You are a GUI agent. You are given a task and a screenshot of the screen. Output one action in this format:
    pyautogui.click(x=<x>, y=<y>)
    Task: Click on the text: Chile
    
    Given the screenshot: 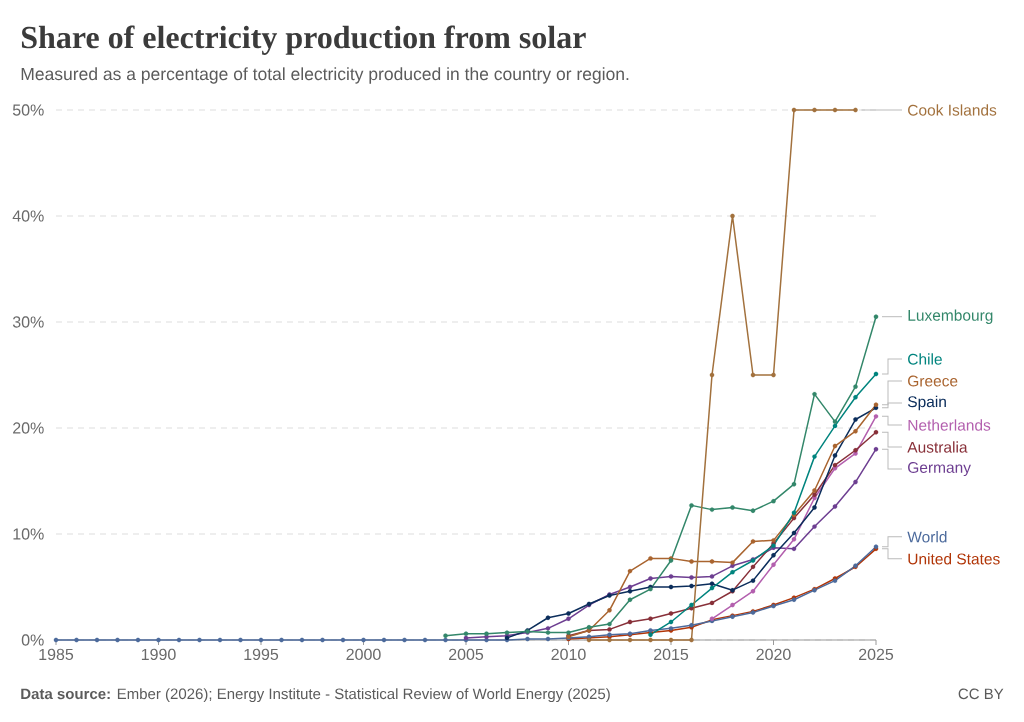 What is the action you would take?
    pyautogui.click(x=925, y=359)
    